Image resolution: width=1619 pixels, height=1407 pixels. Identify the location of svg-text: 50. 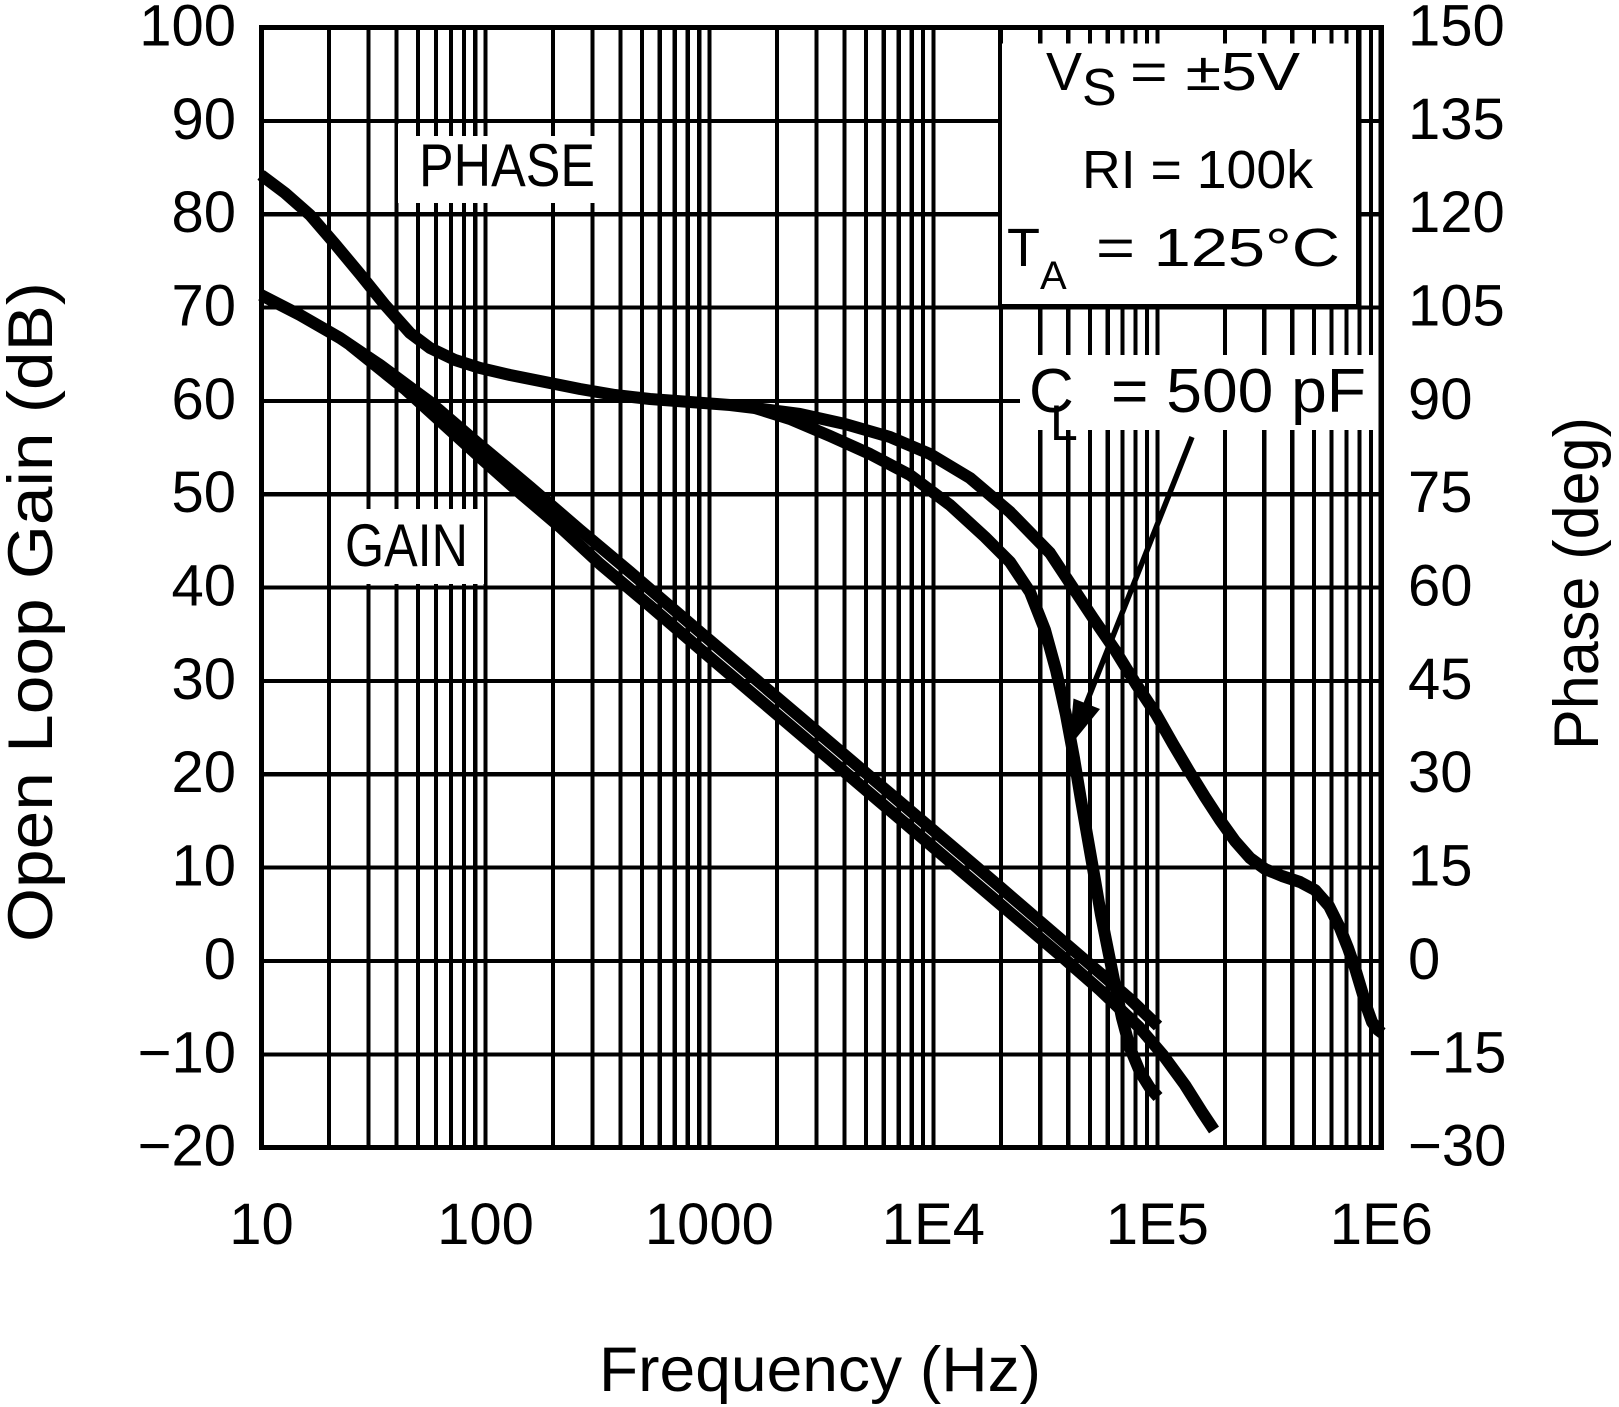
(203, 492).